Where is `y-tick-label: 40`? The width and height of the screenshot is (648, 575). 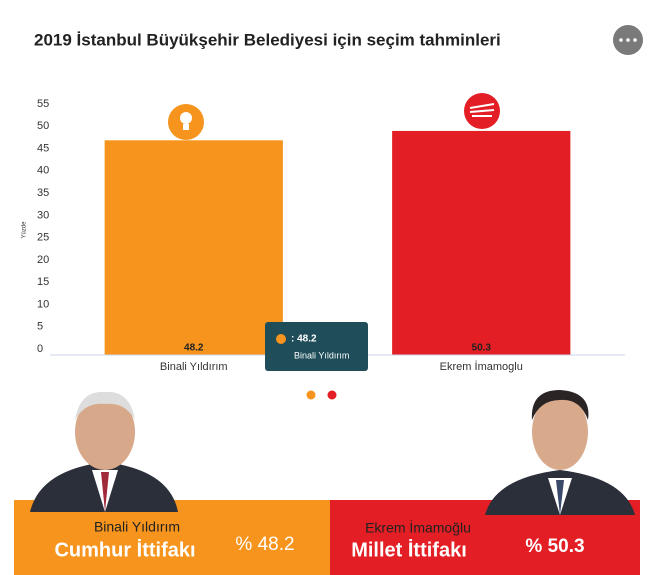
y-tick-label: 40 is located at coordinates (43, 171).